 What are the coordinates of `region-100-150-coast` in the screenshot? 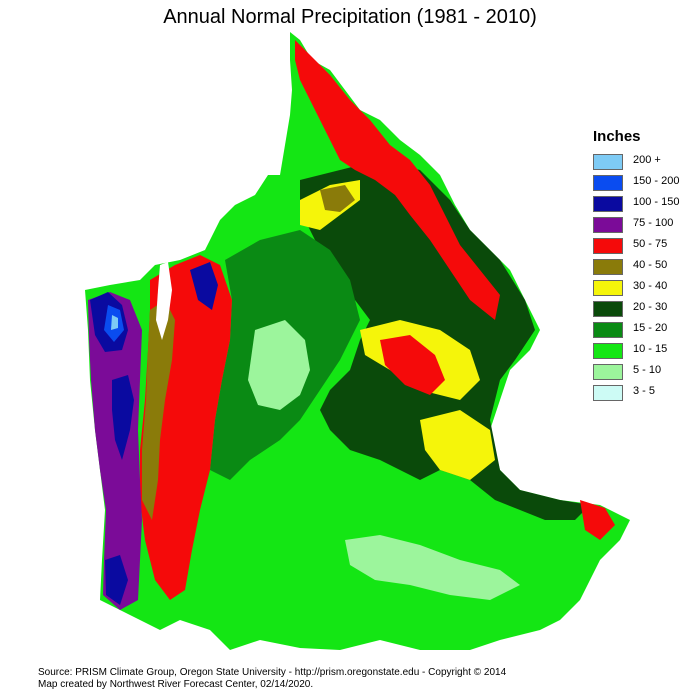 It's located at (123, 417).